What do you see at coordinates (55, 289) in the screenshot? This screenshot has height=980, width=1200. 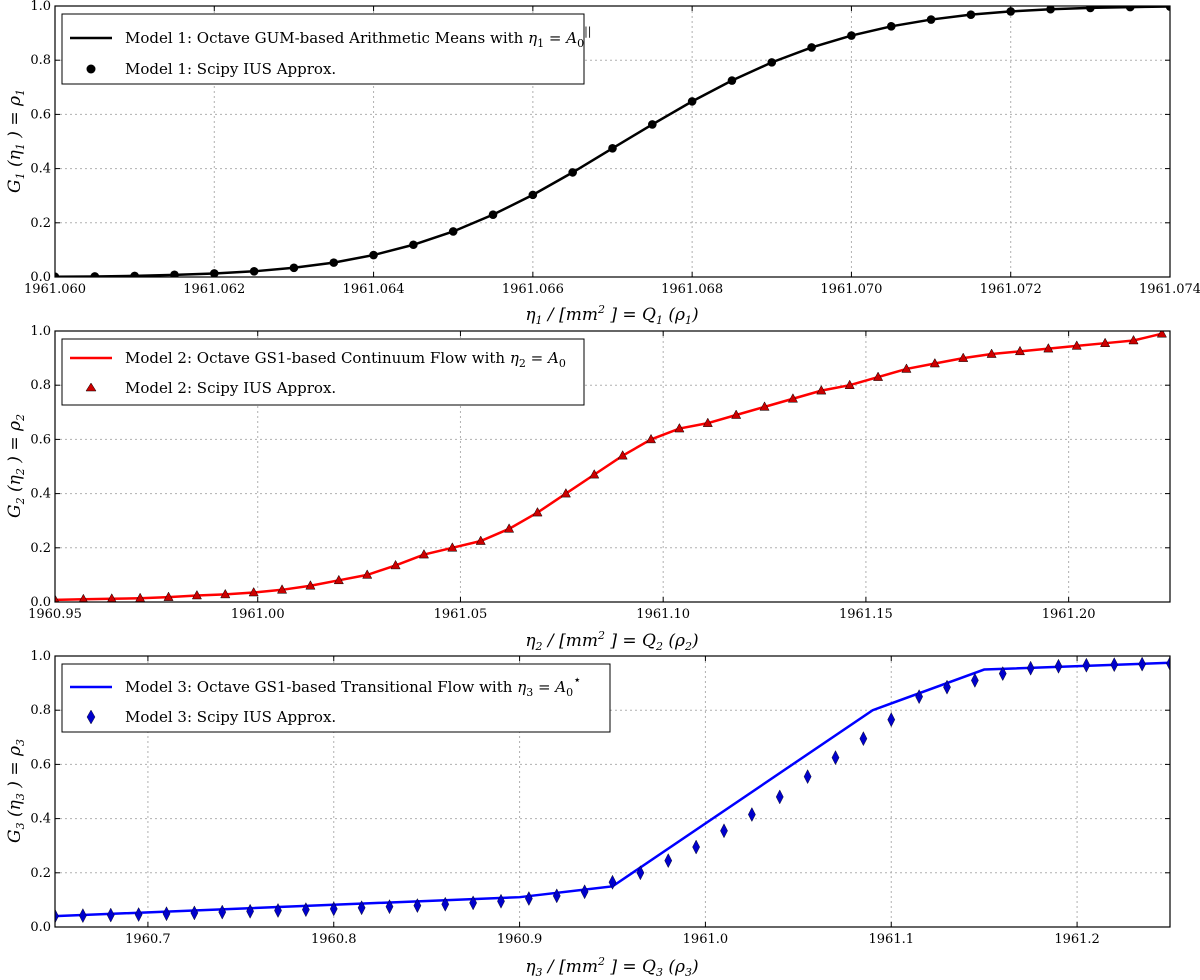 I see `x-tick-label: 1961.060` at bounding box center [55, 289].